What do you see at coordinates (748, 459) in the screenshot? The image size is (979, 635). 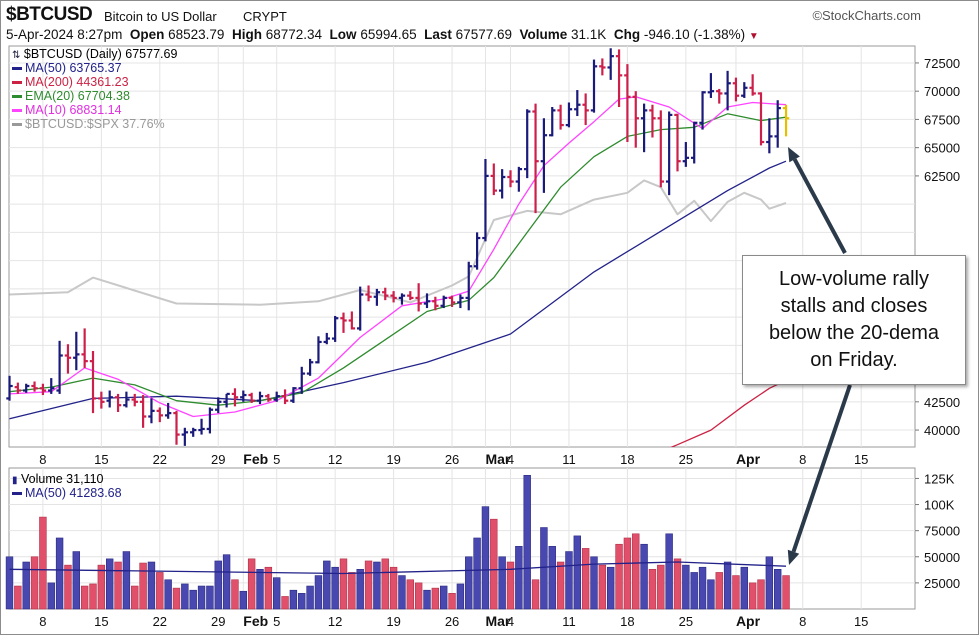 I see `x-tick-label: Apr` at bounding box center [748, 459].